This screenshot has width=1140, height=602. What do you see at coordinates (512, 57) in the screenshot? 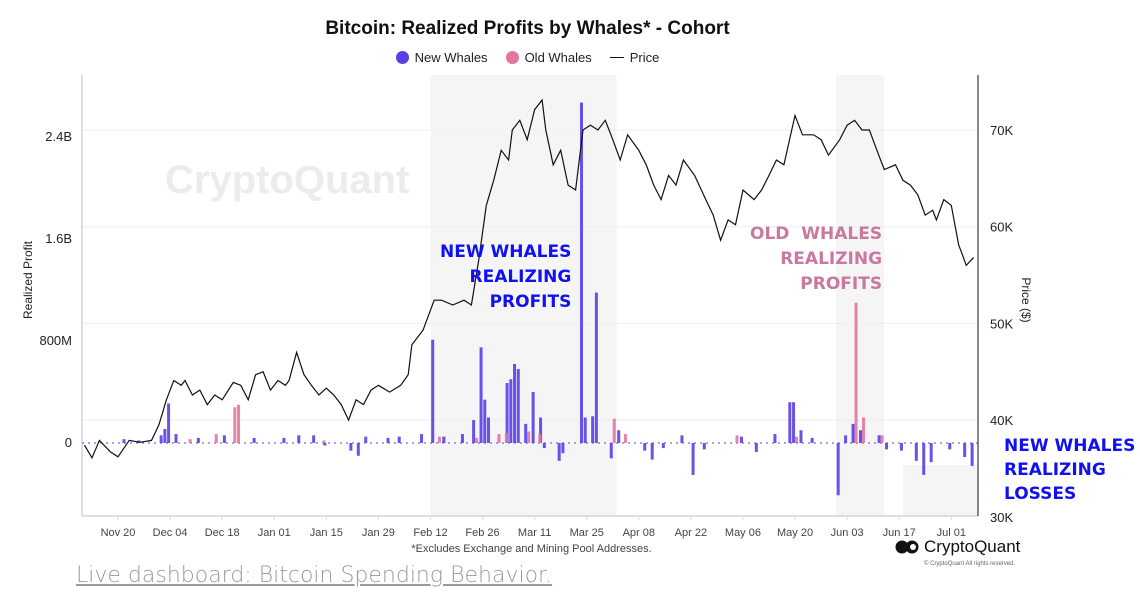
I see `legend-swatch` at bounding box center [512, 57].